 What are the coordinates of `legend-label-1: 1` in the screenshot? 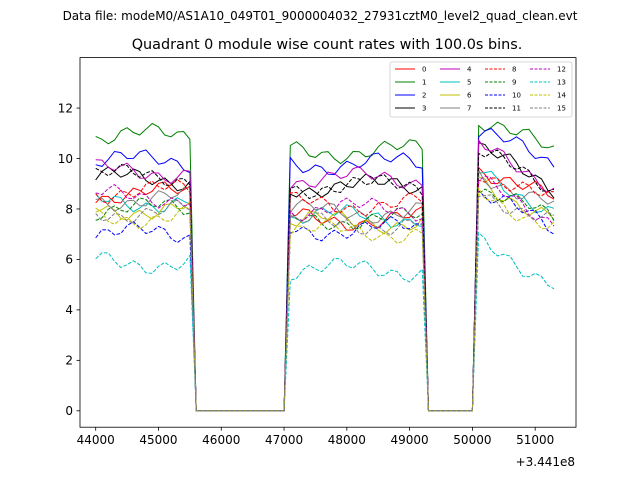 It's located at (424, 83).